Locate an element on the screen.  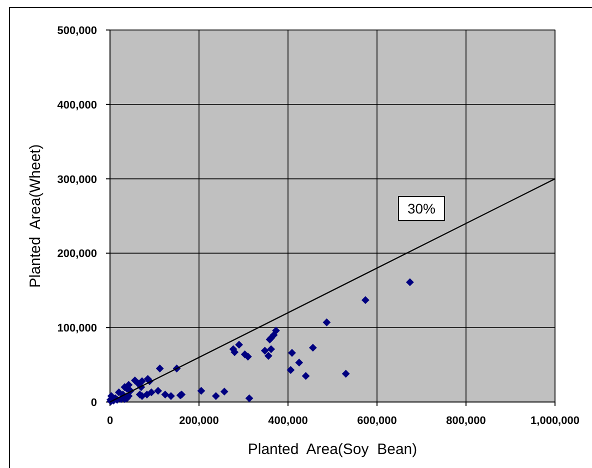
x-axis-title: Planted Area(Soy Bean) is located at coordinates (333, 449).